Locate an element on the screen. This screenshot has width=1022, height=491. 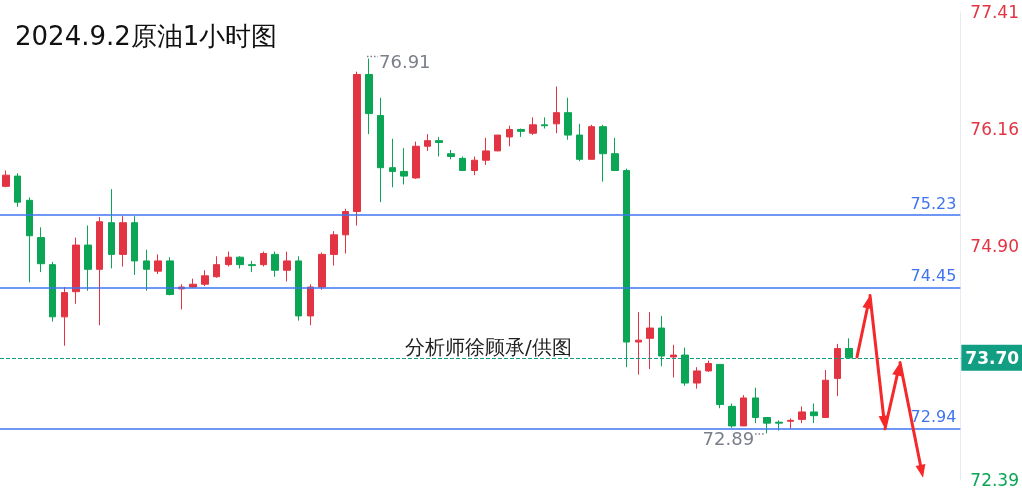
annotation: 76.91 is located at coordinates (405, 61).